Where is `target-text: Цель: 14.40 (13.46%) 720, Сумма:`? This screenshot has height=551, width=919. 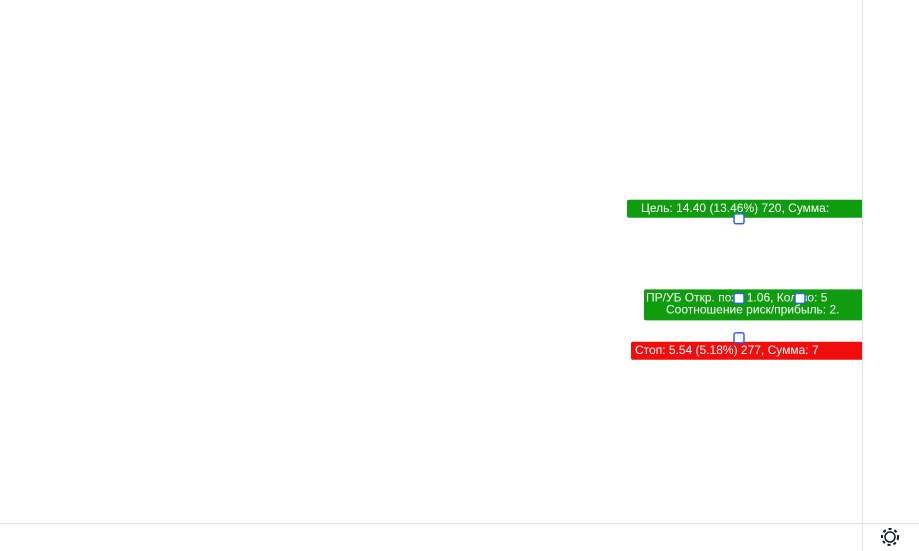 target-text: Цель: 14.40 (13.46%) 720, Сумма: is located at coordinates (735, 208).